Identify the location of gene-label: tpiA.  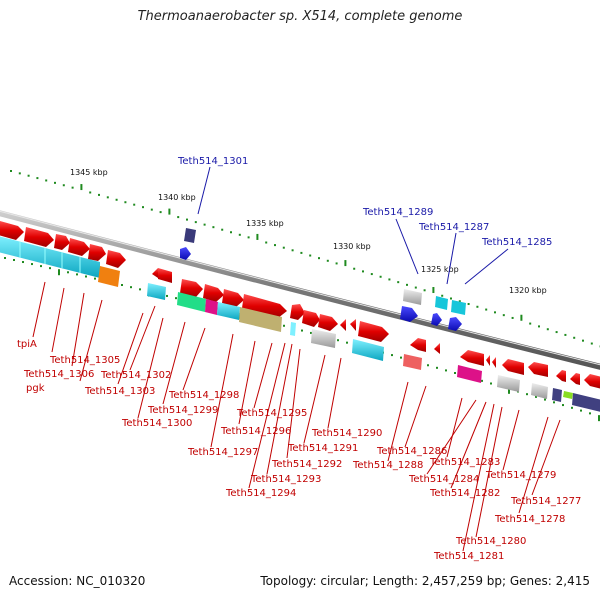
(27, 344).